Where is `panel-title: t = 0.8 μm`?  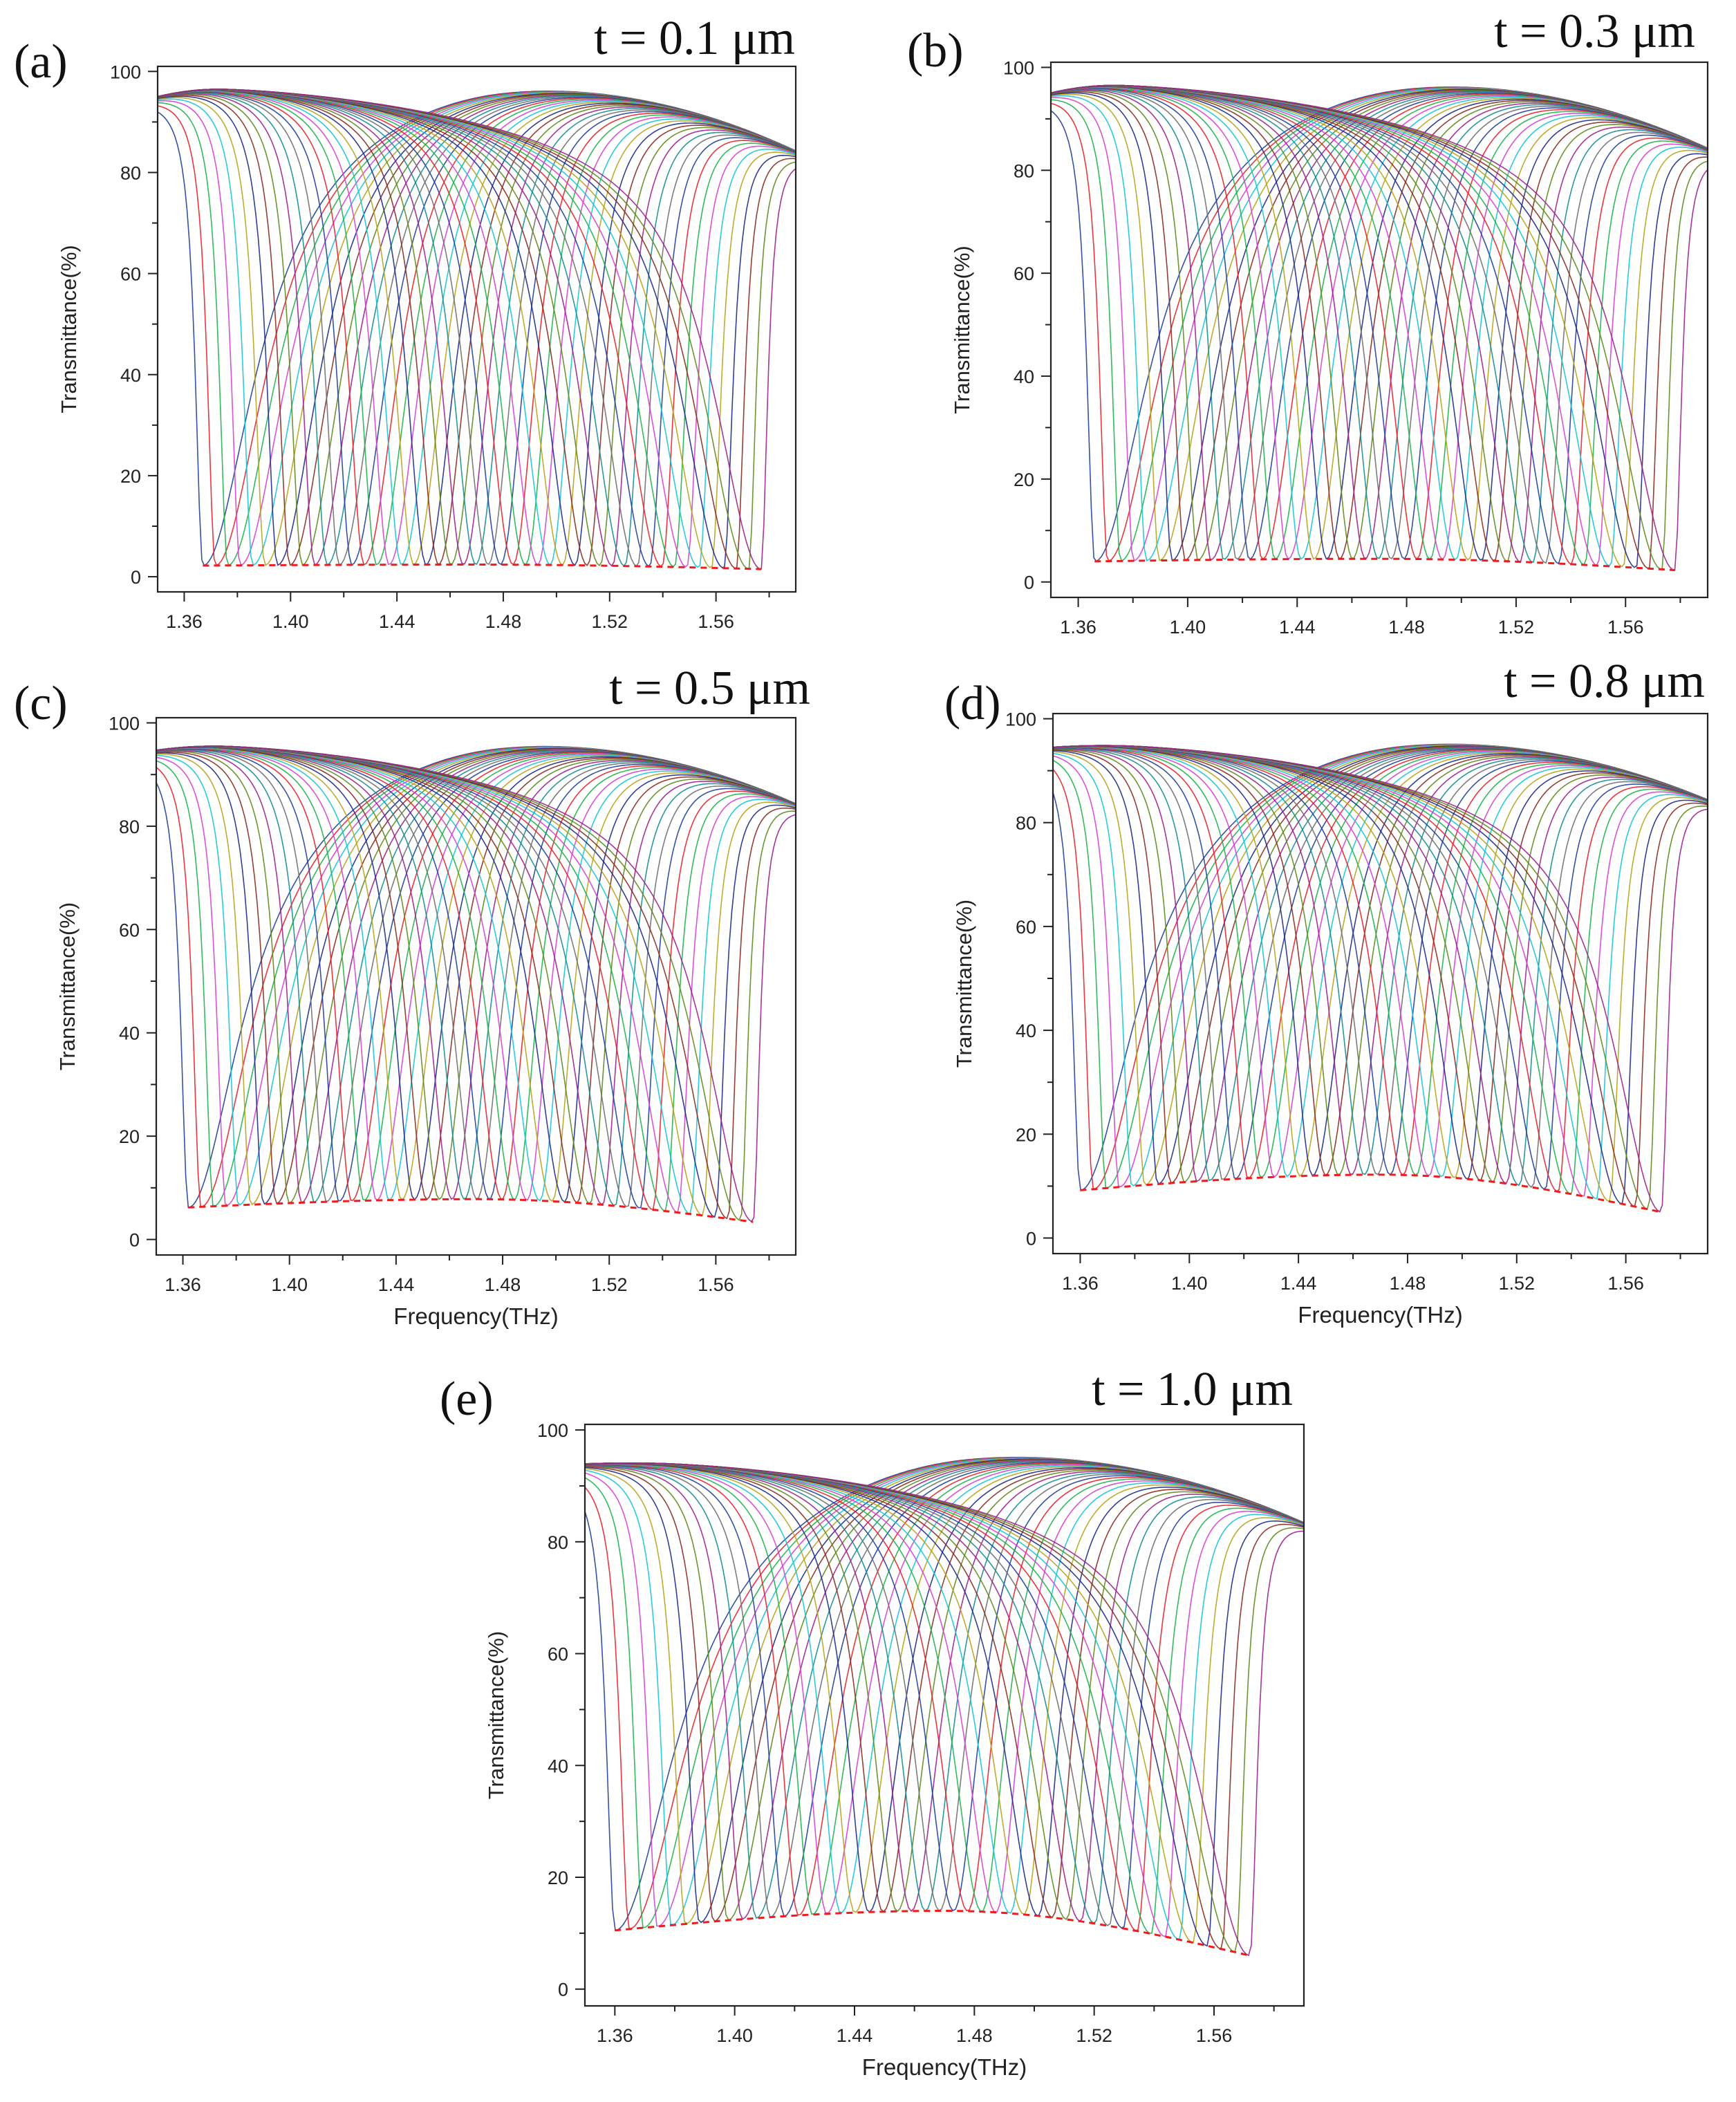 panel-title: t = 0.8 μm is located at coordinates (1604, 681).